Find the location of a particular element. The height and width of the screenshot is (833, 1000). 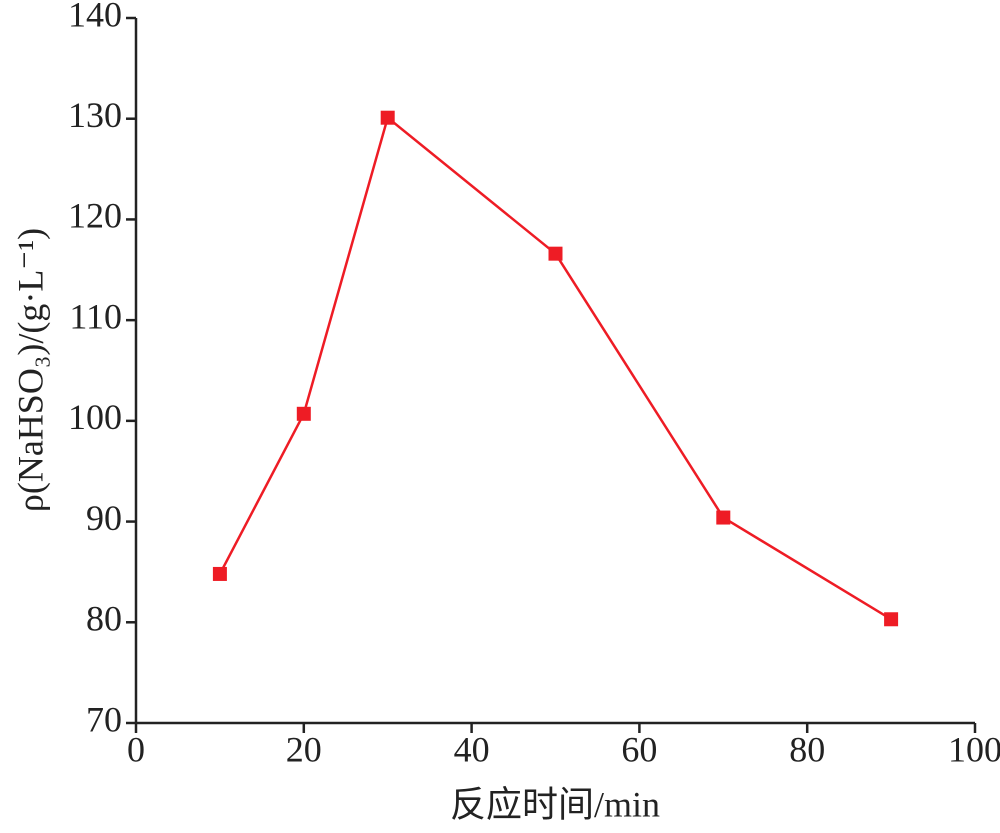

x-tick-label: 40 is located at coordinates (472, 749).